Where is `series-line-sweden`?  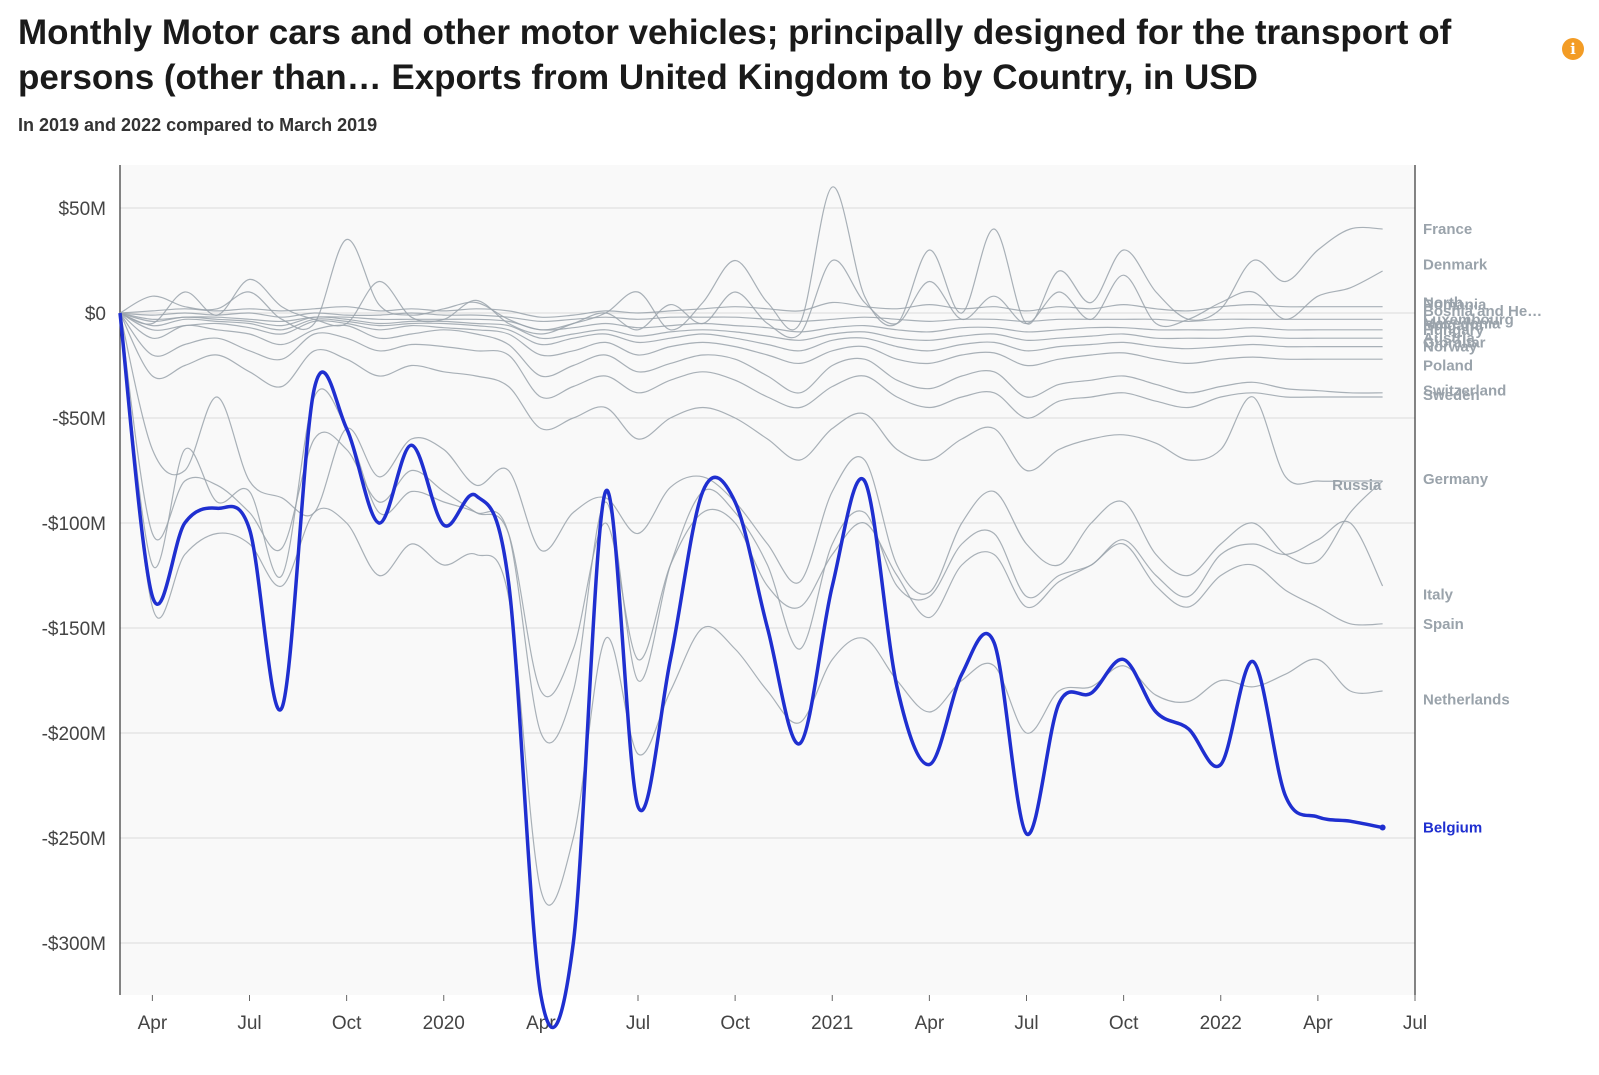
series-line-sweden is located at coordinates (751, 365).